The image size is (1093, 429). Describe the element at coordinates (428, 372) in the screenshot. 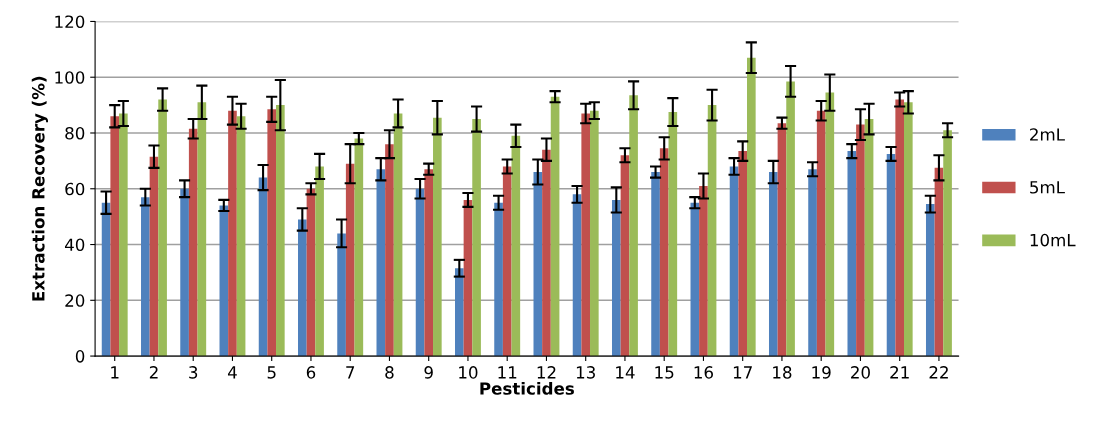

I see `x-tick-label: 9` at that location.